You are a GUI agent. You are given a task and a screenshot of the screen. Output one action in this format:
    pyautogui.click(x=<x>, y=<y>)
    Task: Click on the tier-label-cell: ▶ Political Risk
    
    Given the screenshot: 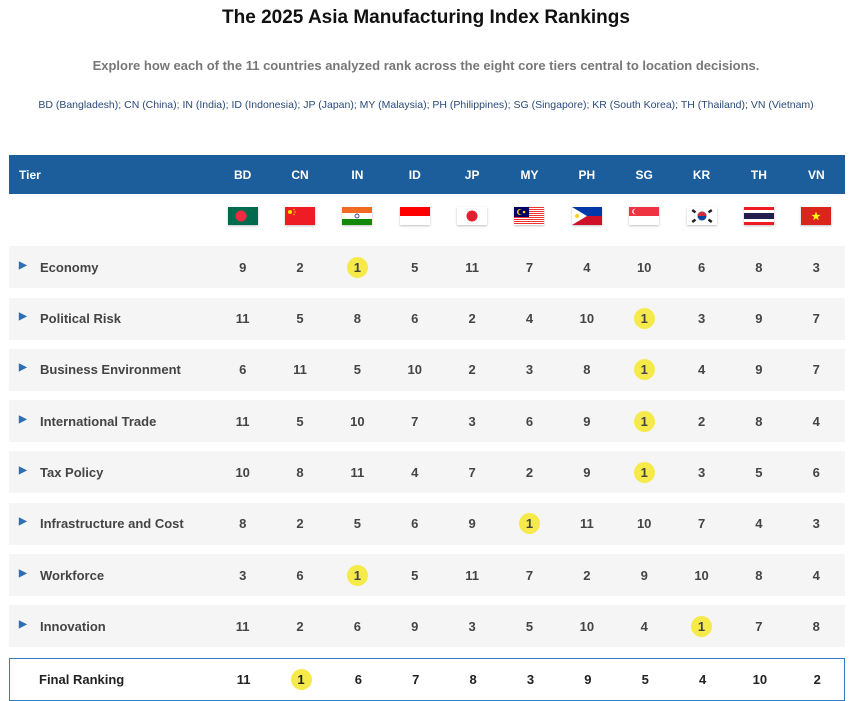 What is the action you would take?
    pyautogui.click(x=111, y=318)
    